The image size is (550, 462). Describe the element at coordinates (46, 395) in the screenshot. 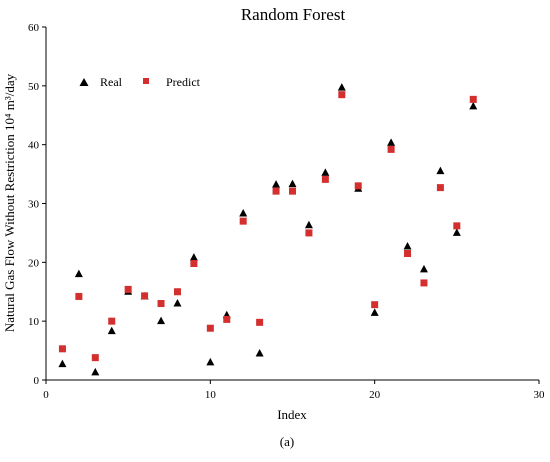

I see `x-tick-label: 0` at that location.